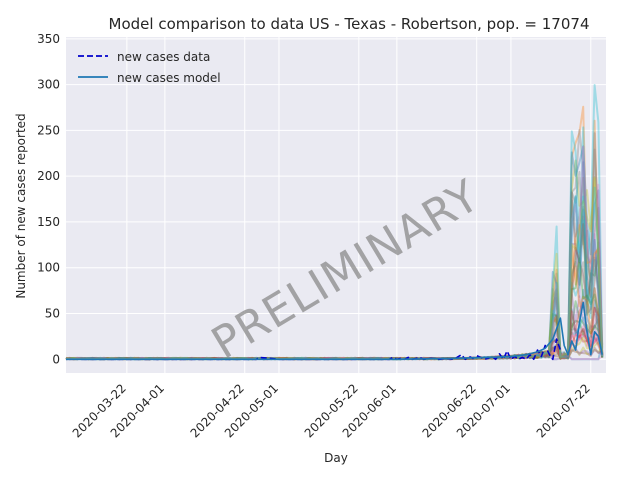  I want to click on legend-data-label: new cases data, so click(163, 57).